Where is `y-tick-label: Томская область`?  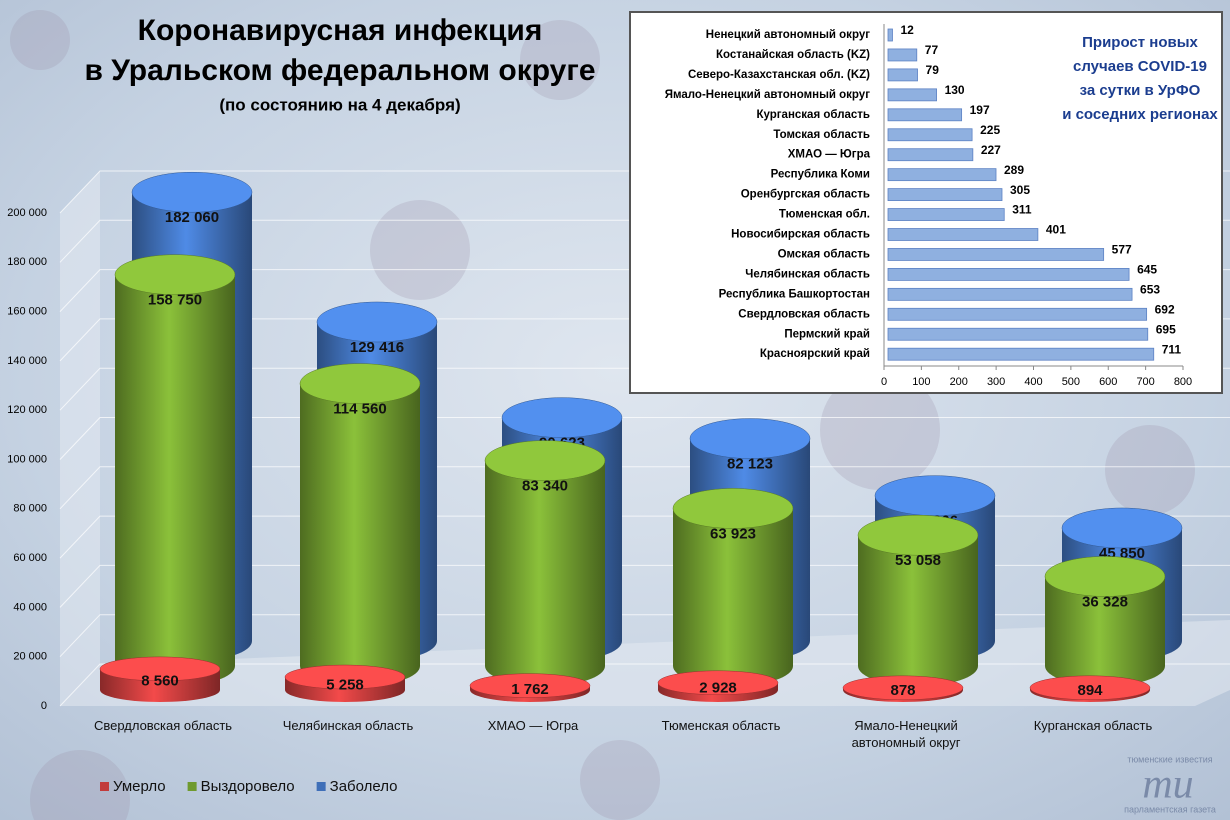
y-tick-label: Томская область is located at coordinates (821, 135).